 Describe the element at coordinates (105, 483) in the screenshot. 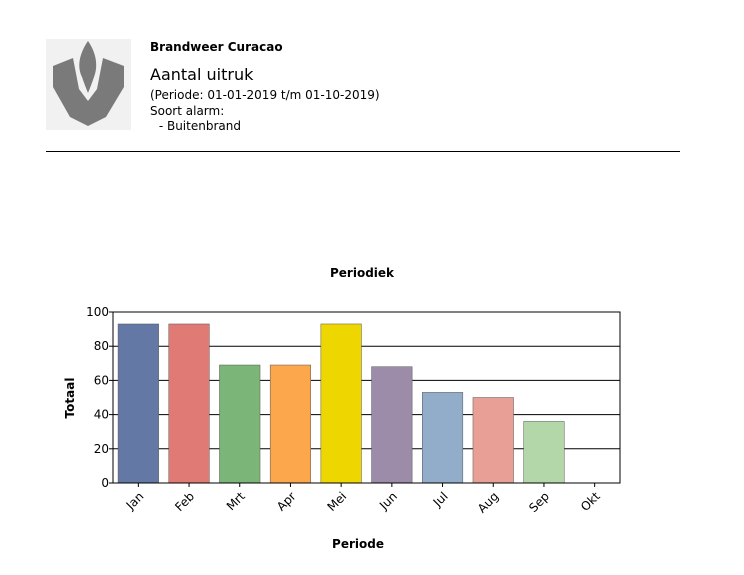

I see `y-tick-label: 0` at that location.